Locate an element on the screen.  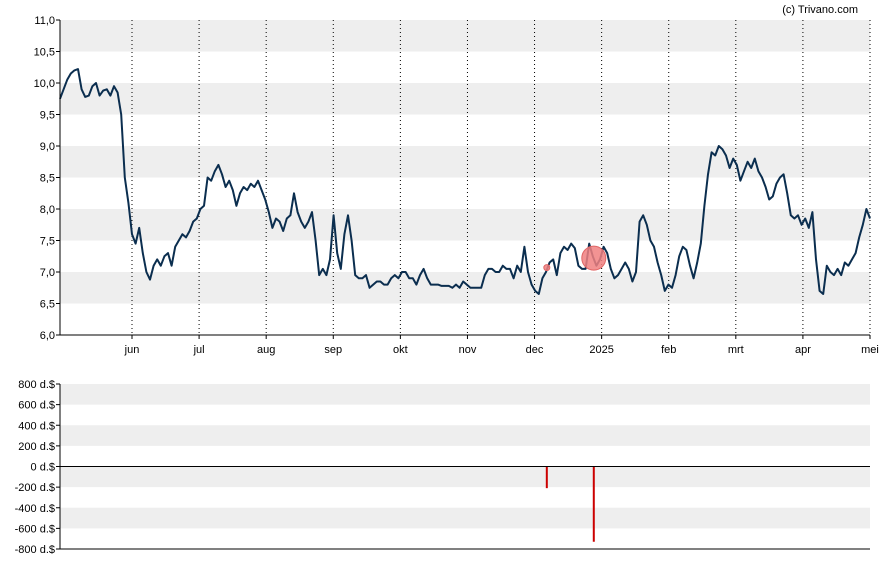
y-tick-label: 9,0 is located at coordinates (47, 147).